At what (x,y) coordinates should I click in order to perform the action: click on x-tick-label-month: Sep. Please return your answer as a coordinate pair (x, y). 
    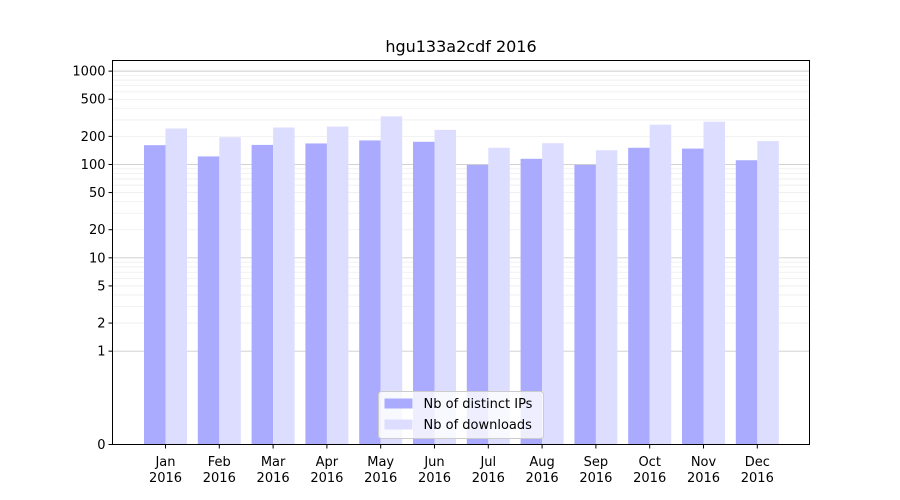
    Looking at the image, I should click on (596, 462).